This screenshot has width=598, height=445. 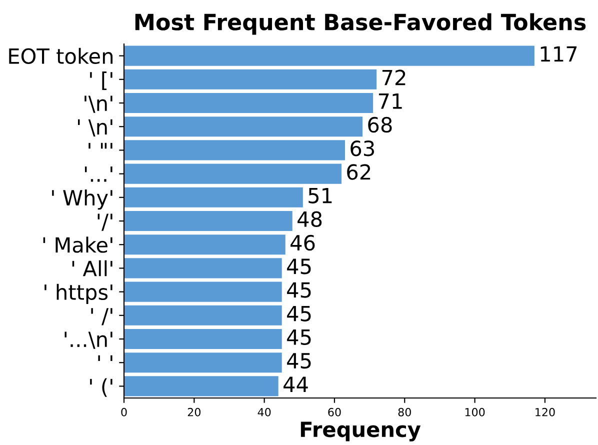 What do you see at coordinates (101, 387) in the screenshot?
I see `y-tick-label: ' ('` at bounding box center [101, 387].